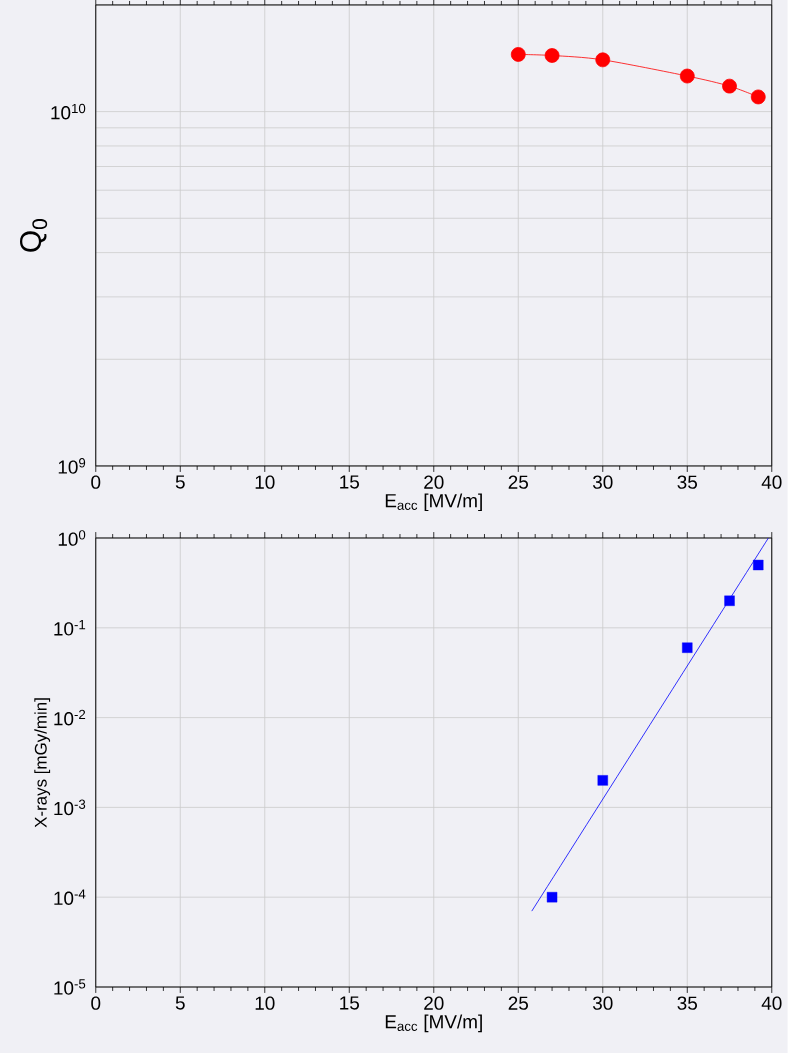  Describe the element at coordinates (68, 111) in the screenshot. I see `y-tick-label: 10$^{10}$` at that location.